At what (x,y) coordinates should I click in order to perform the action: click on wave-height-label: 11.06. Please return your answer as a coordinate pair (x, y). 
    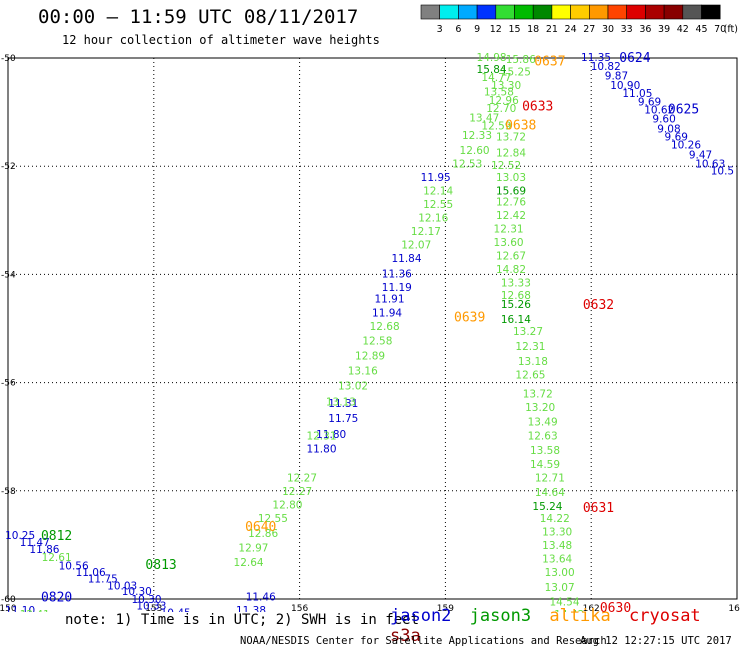
    Looking at the image, I should click on (91, 573).